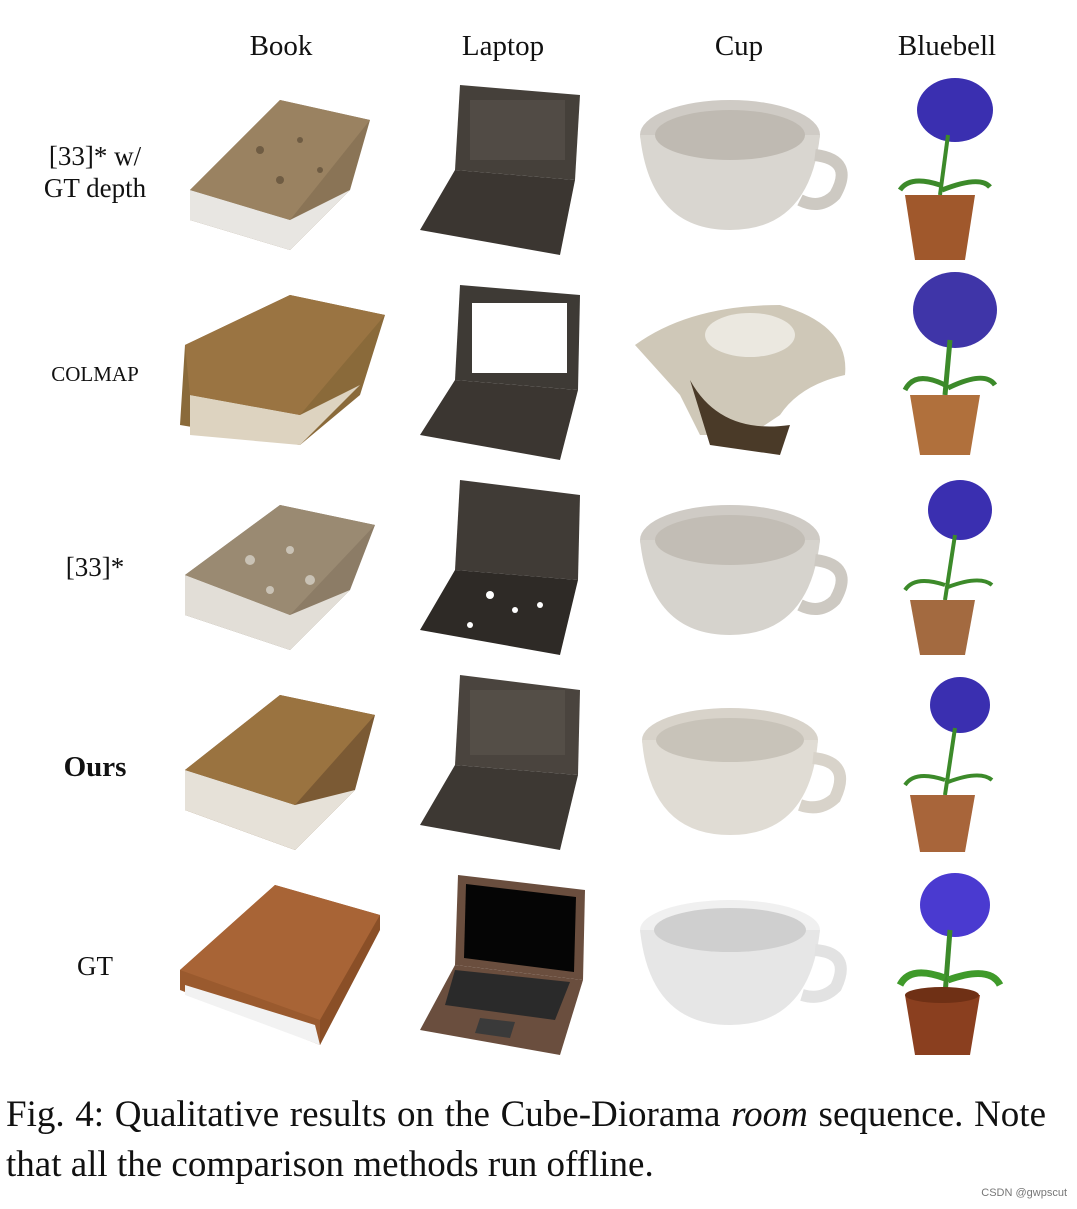 The height and width of the screenshot is (1209, 1077). I want to click on image-cup-row4, so click(740, 785).